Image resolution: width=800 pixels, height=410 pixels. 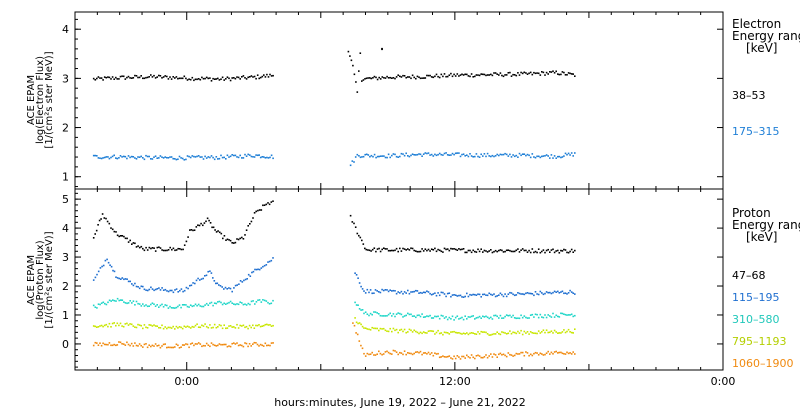 I want to click on proton-y-tick-label: 4, so click(x=65, y=228).